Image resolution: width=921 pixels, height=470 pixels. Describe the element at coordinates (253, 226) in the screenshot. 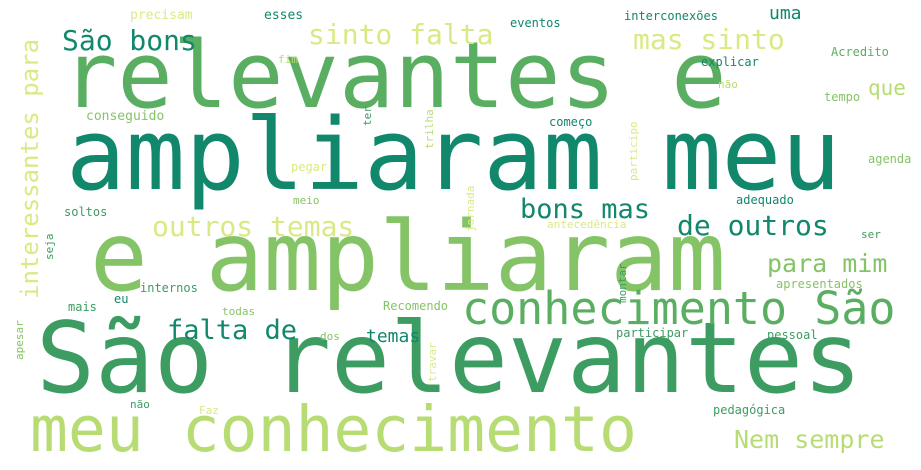

I see `cloud-word: outros temas` at that location.